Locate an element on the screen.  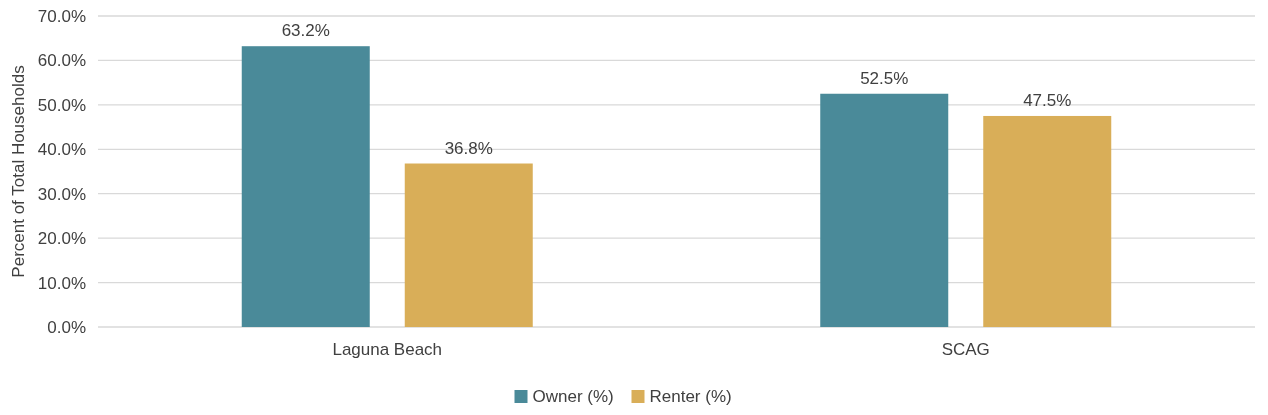
y-tick-label: 30.0% is located at coordinates (61, 194).